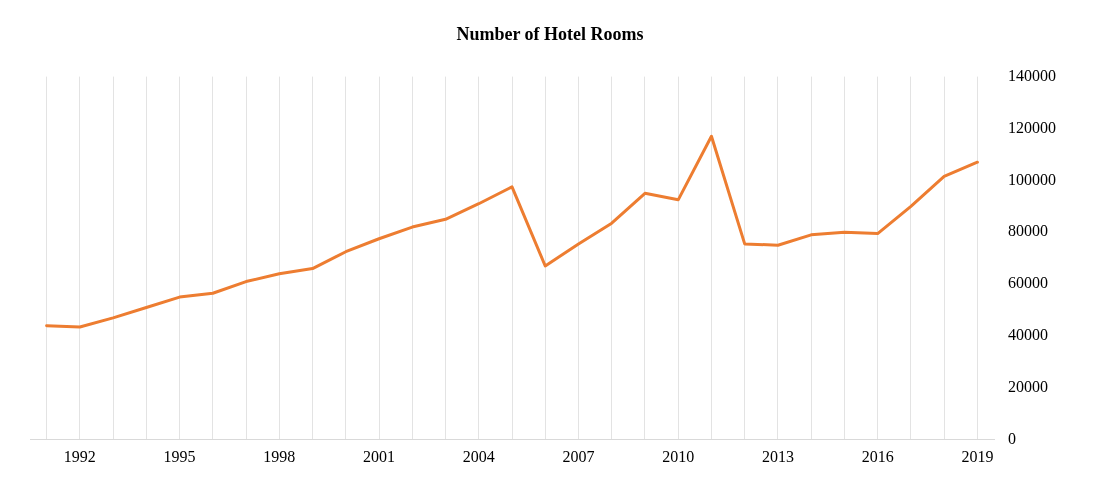  I want to click on y-tick-label: 140000, so click(1032, 75).